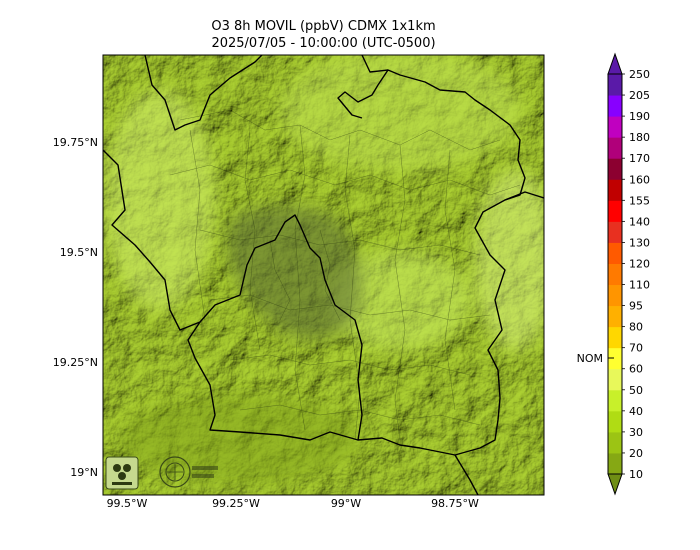 Image resolution: width=700 pixels, height=550 pixels. I want to click on colorbar-tick-label: 70, so click(636, 348).